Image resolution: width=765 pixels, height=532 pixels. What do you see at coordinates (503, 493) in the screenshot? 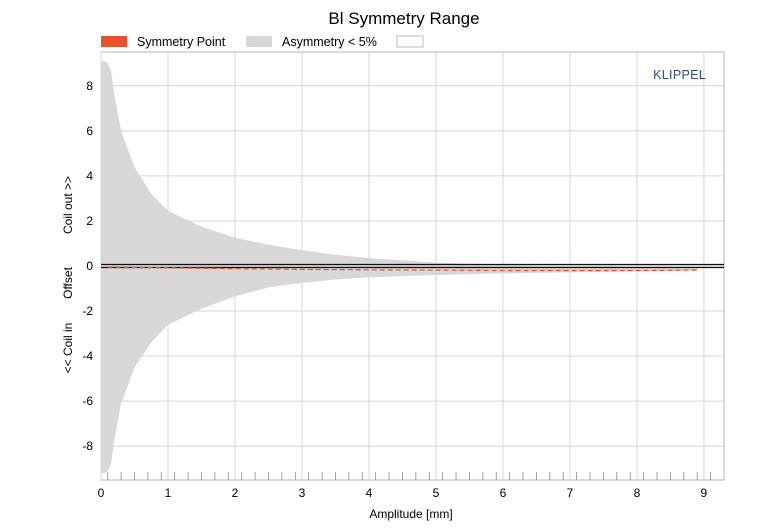
I see `x-tick-label: 6` at bounding box center [503, 493].